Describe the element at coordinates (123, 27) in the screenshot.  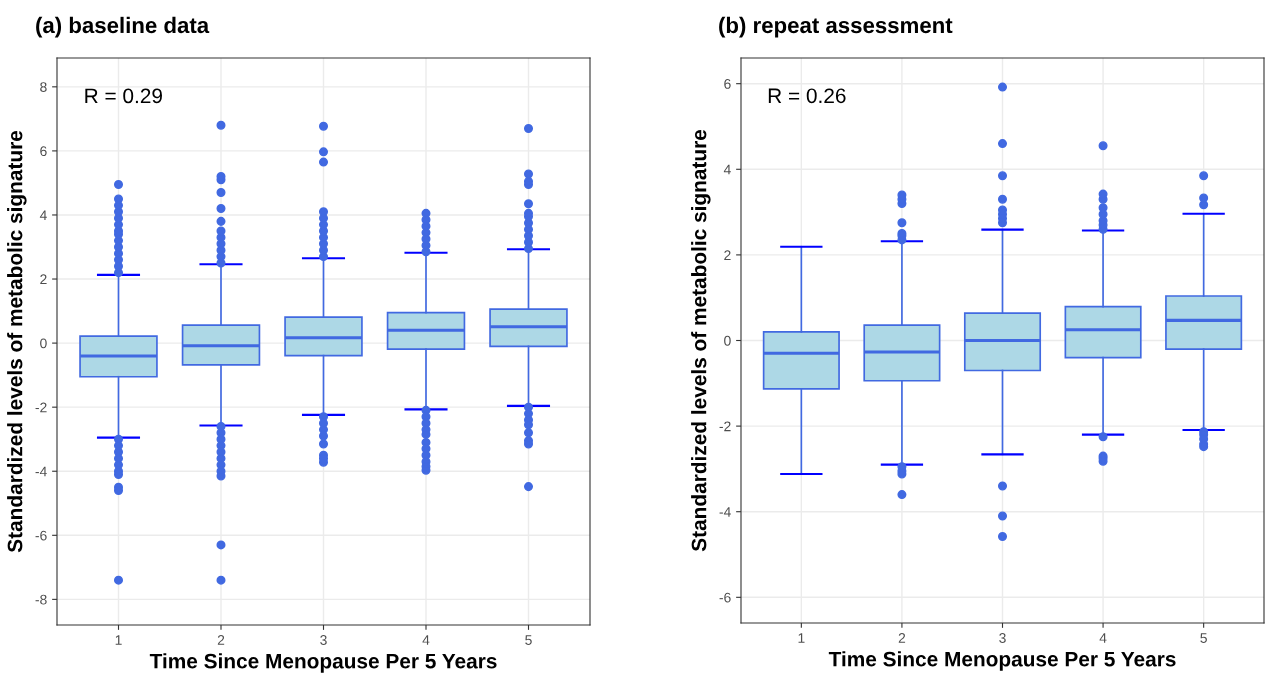
I see `chart-title: (a) baseline data` at that location.